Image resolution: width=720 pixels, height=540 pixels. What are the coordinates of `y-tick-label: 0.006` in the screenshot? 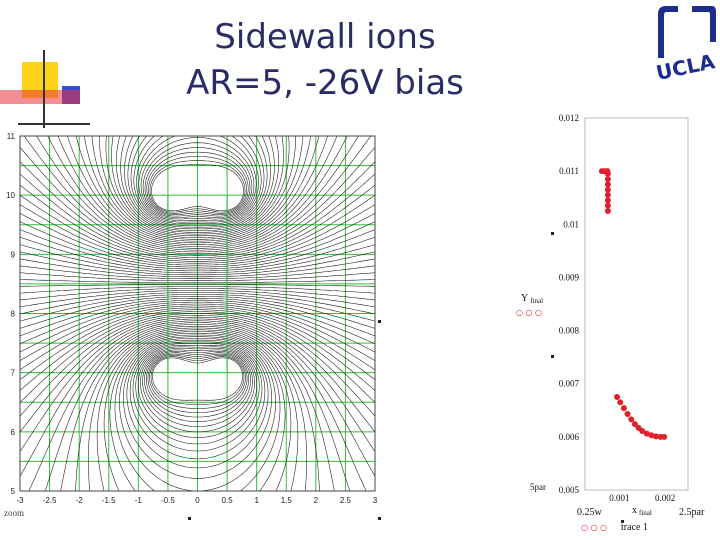 It's located at (569, 437).